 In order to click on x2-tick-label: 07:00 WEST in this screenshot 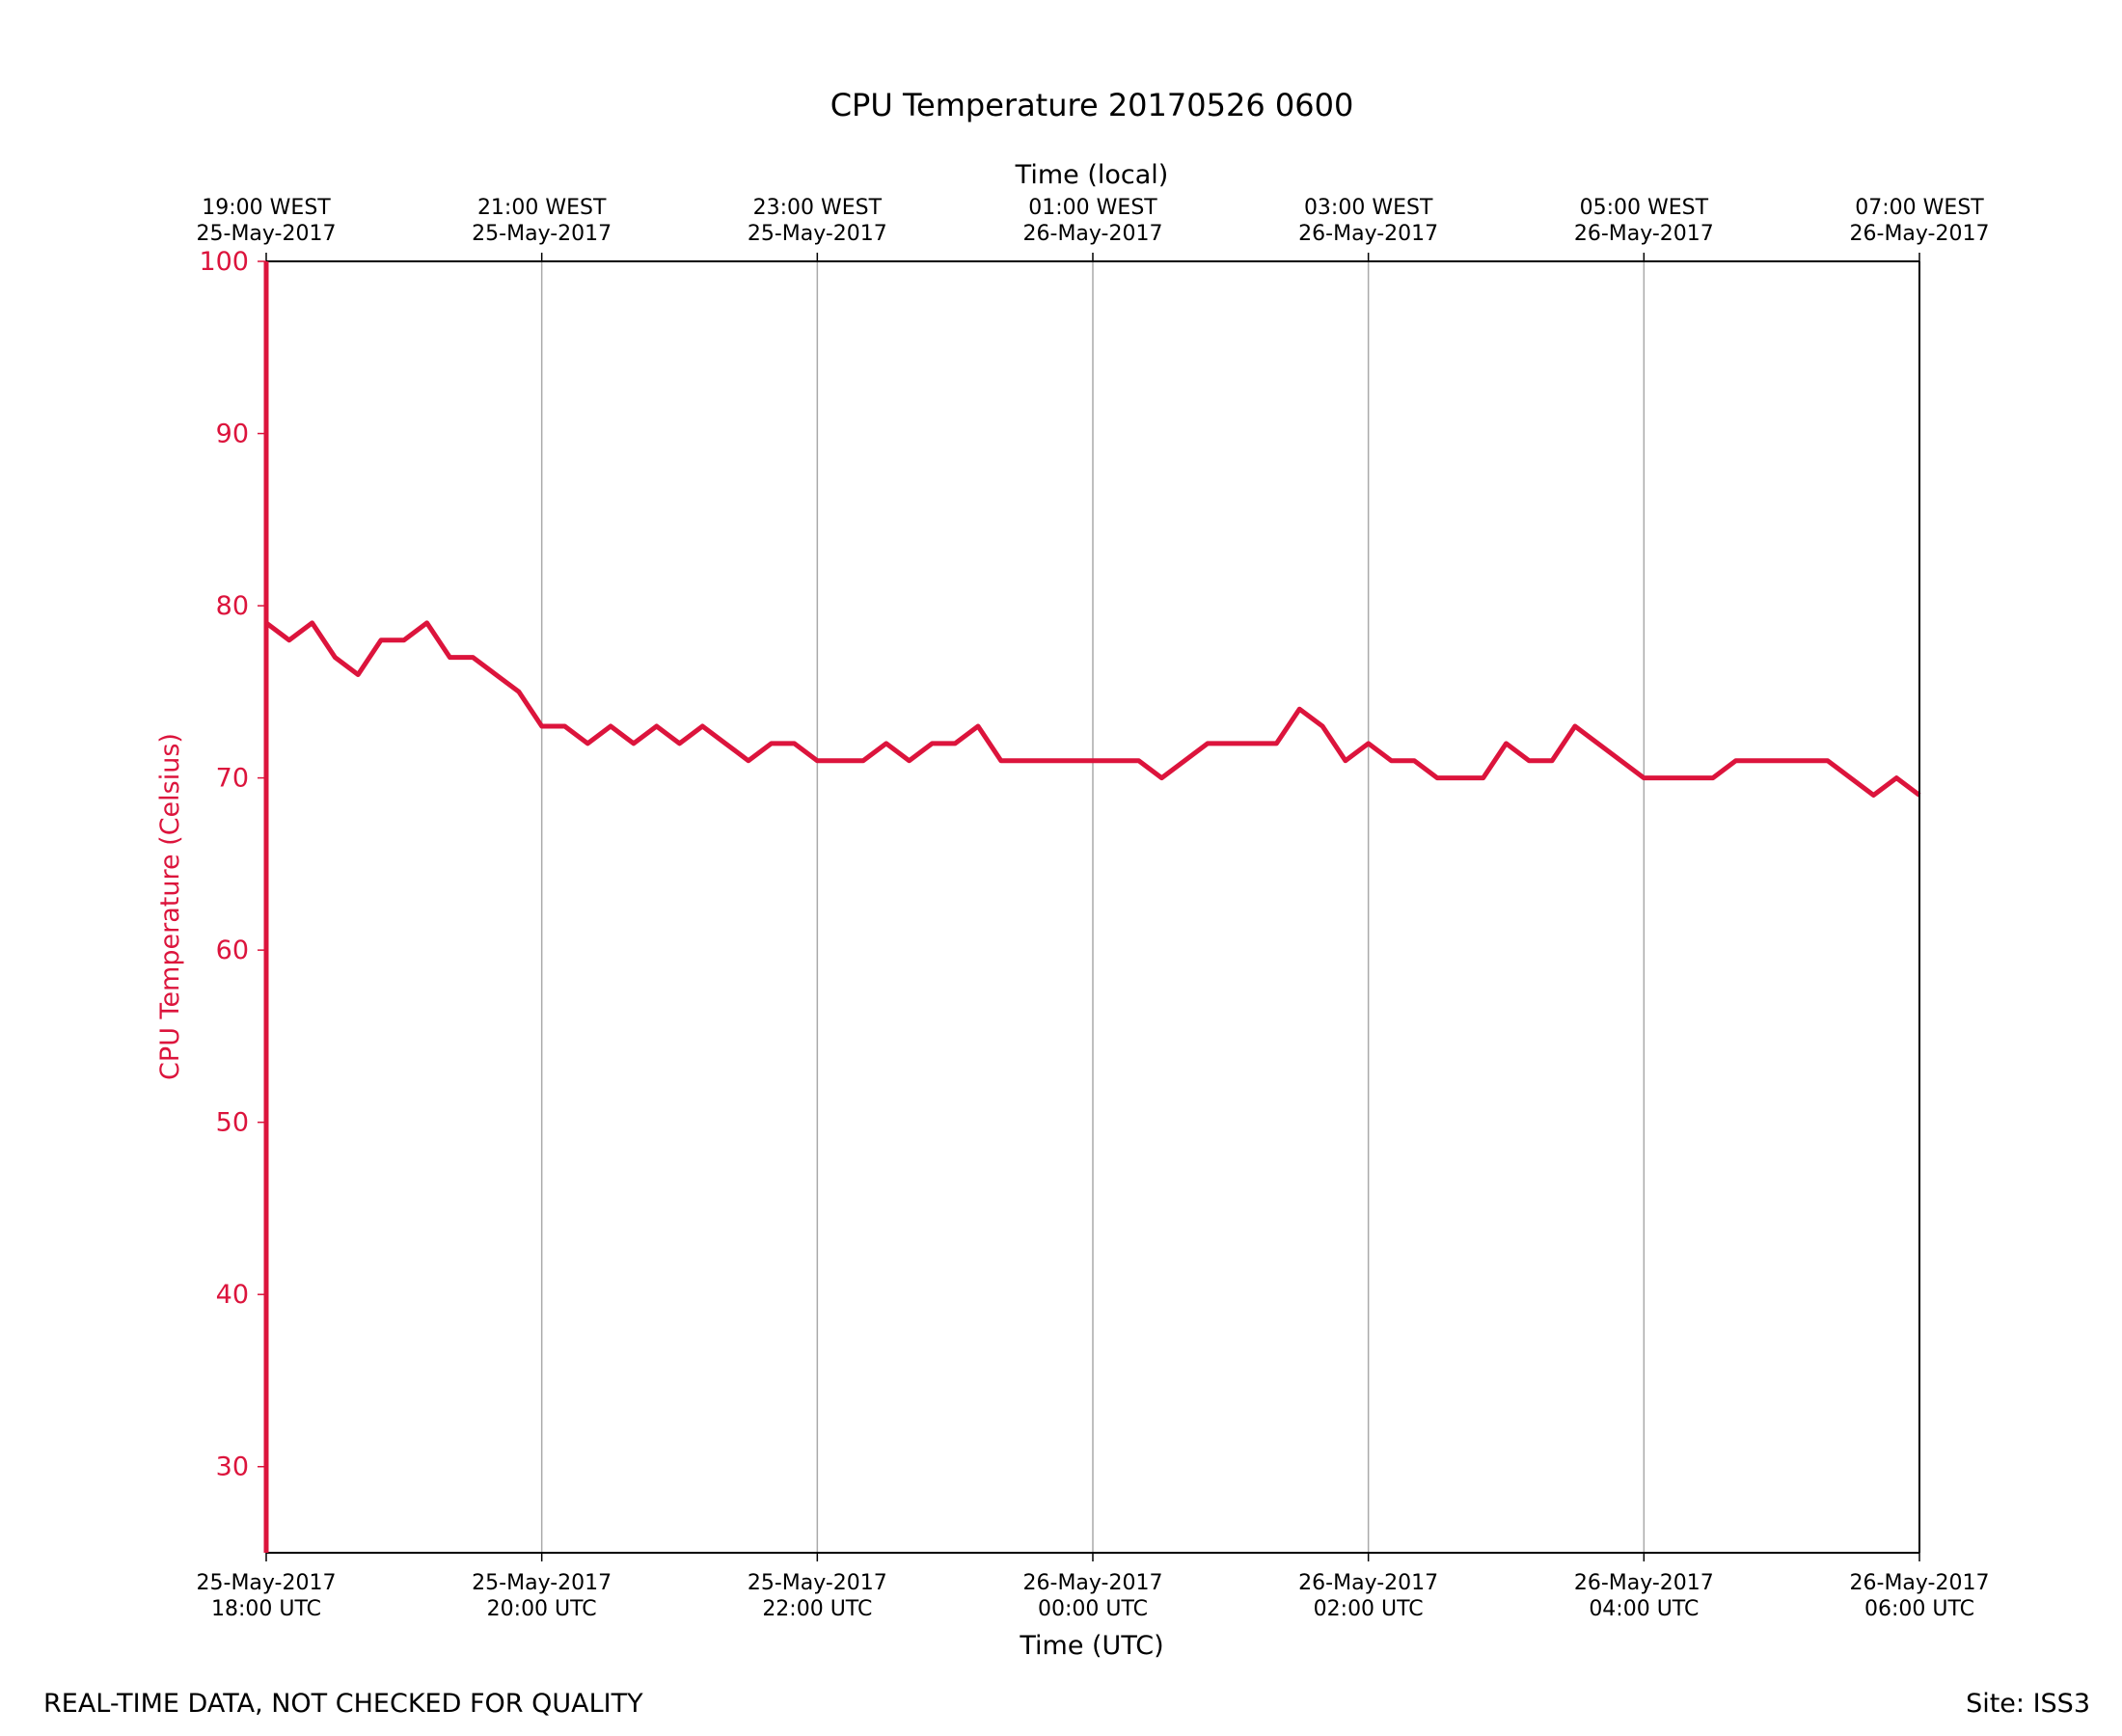, I will do `click(1920, 208)`.